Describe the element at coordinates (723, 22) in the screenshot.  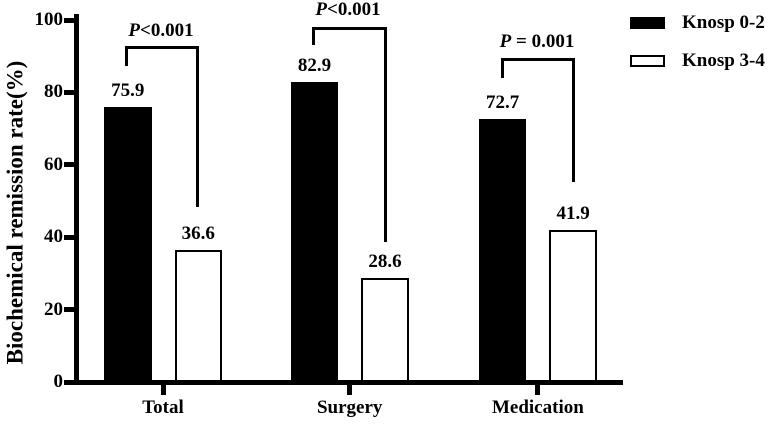
I see `legend-label-knosp-0-2: Knosp 0-2` at that location.